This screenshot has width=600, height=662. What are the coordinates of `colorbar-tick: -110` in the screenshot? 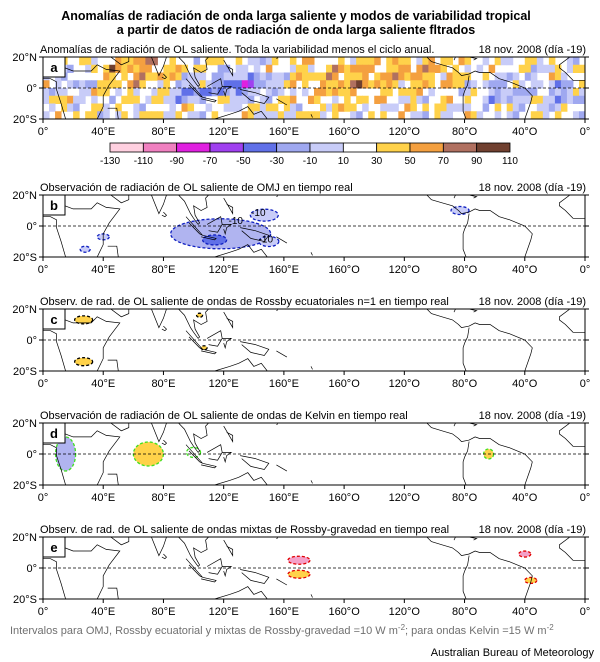 It's located at (144, 161).